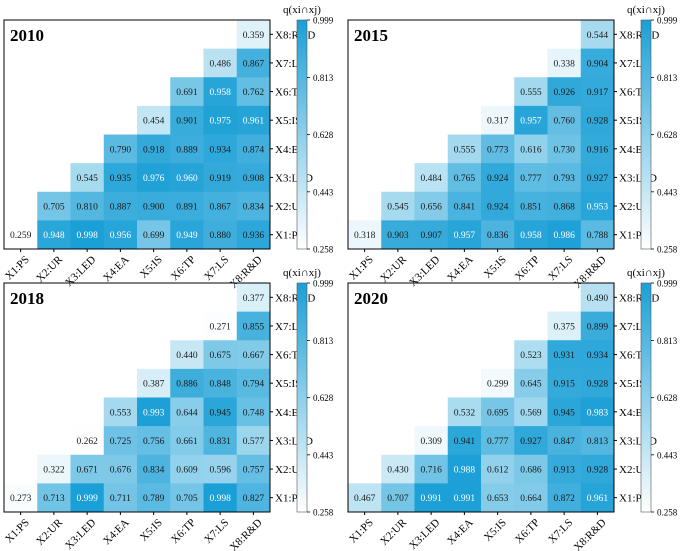 The image size is (685, 551). What do you see at coordinates (531, 236) in the screenshot?
I see `cell-value-label: 0.958` at bounding box center [531, 236].